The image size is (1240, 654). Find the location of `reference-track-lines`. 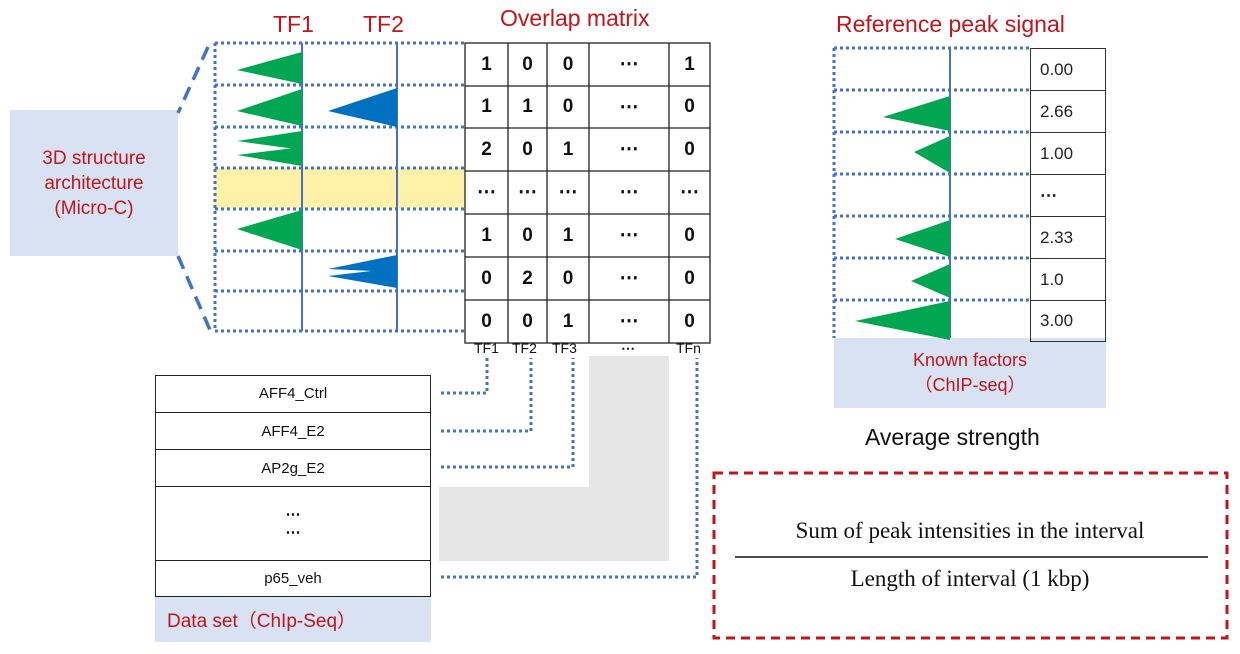

reference-track-lines is located at coordinates (931, 192).